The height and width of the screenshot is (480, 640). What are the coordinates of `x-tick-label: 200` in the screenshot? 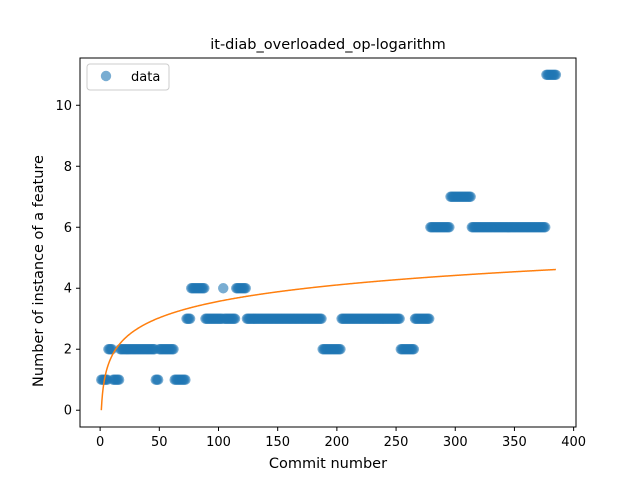 It's located at (336, 442).